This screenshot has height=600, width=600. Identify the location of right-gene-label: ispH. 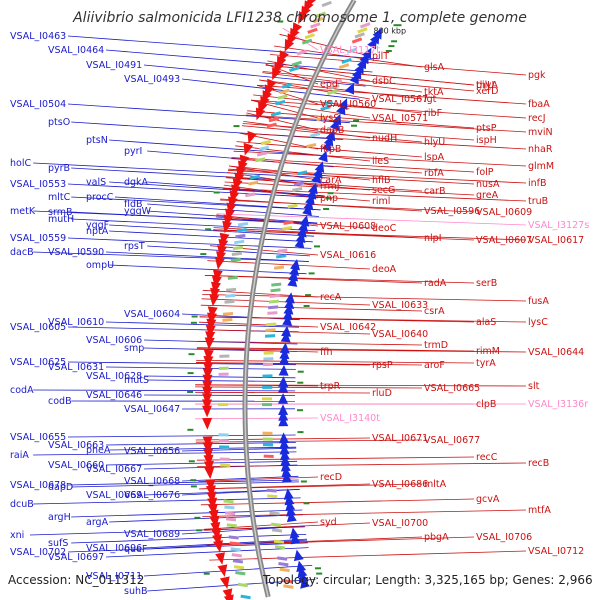
(486, 140).